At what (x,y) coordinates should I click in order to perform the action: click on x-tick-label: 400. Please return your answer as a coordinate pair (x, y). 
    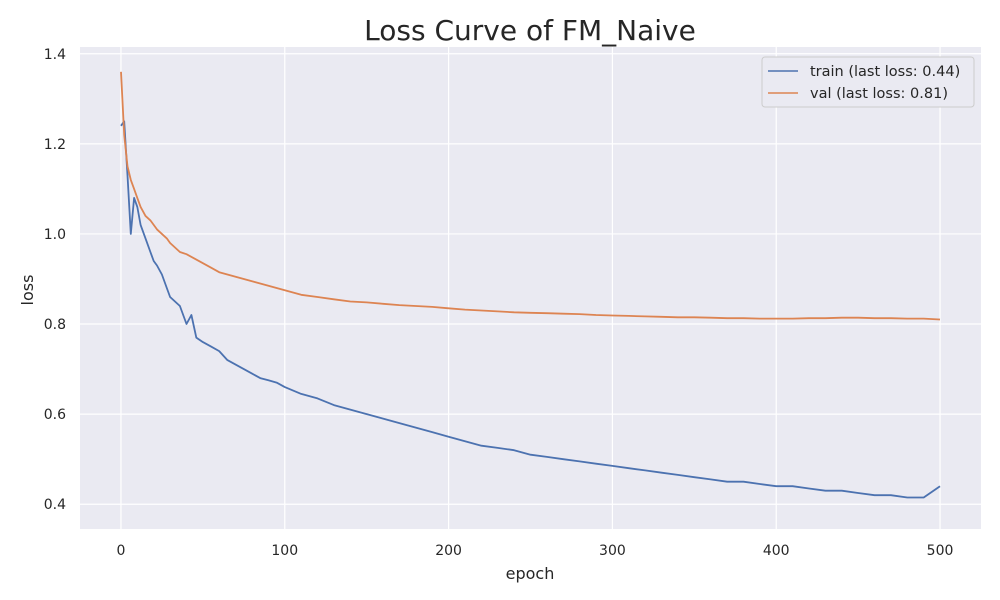
    Looking at the image, I should click on (776, 551).